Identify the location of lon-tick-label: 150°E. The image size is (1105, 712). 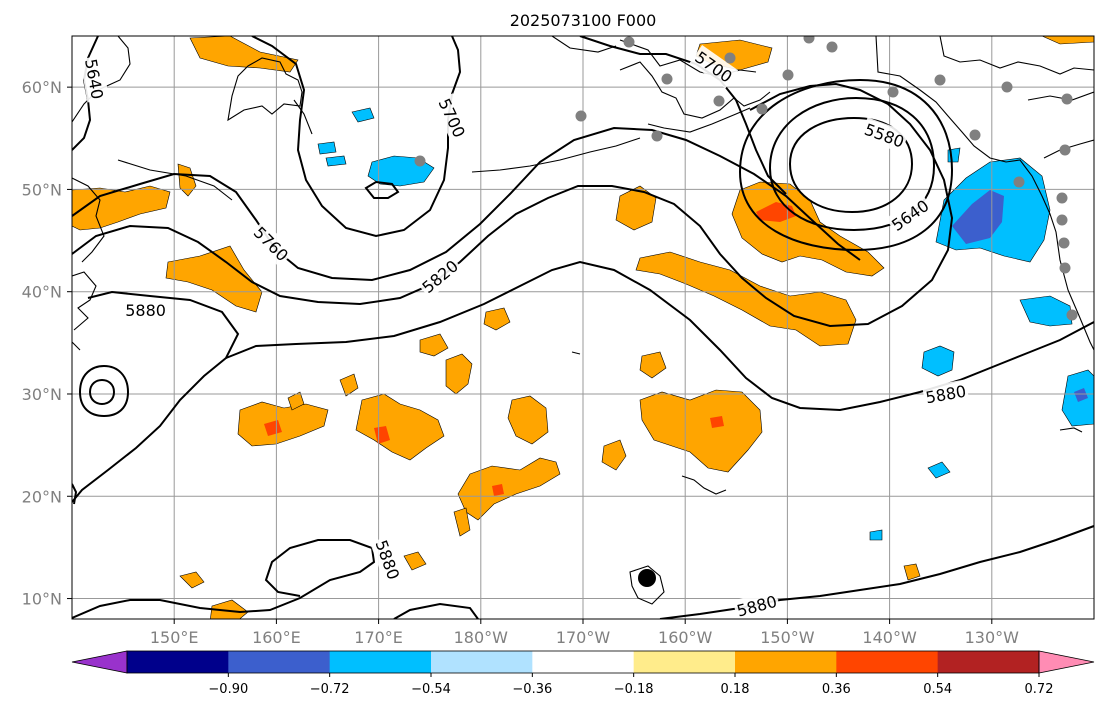
(174, 637).